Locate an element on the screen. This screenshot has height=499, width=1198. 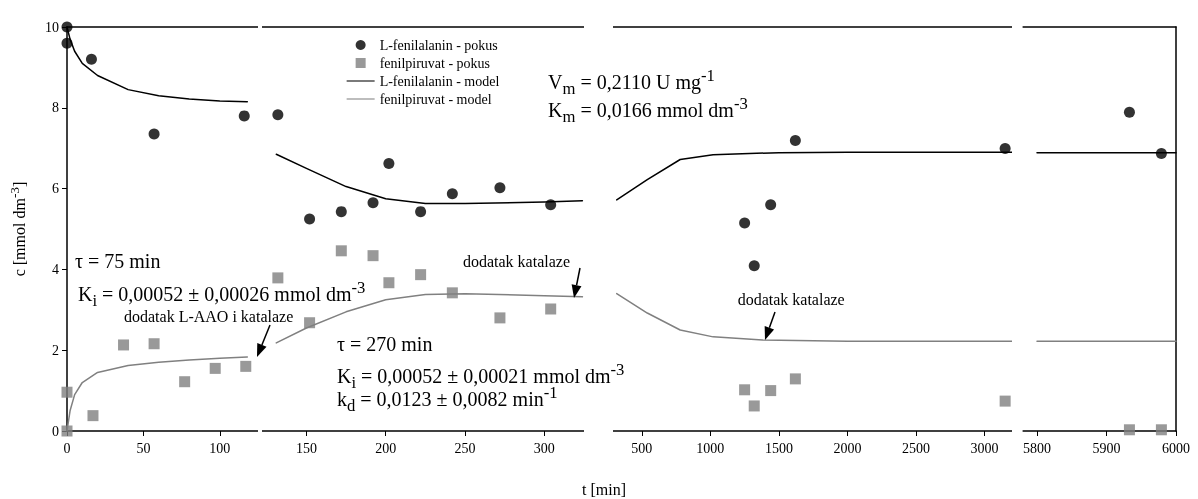
x-tick-label: 1500 is located at coordinates (778, 448).